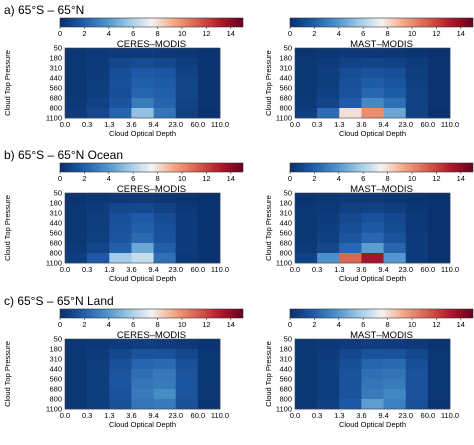 This screenshot has height=445, width=474. Describe the element at coordinates (151, 335) in the screenshot. I see `panel-title: CERES–MODIS` at that location.